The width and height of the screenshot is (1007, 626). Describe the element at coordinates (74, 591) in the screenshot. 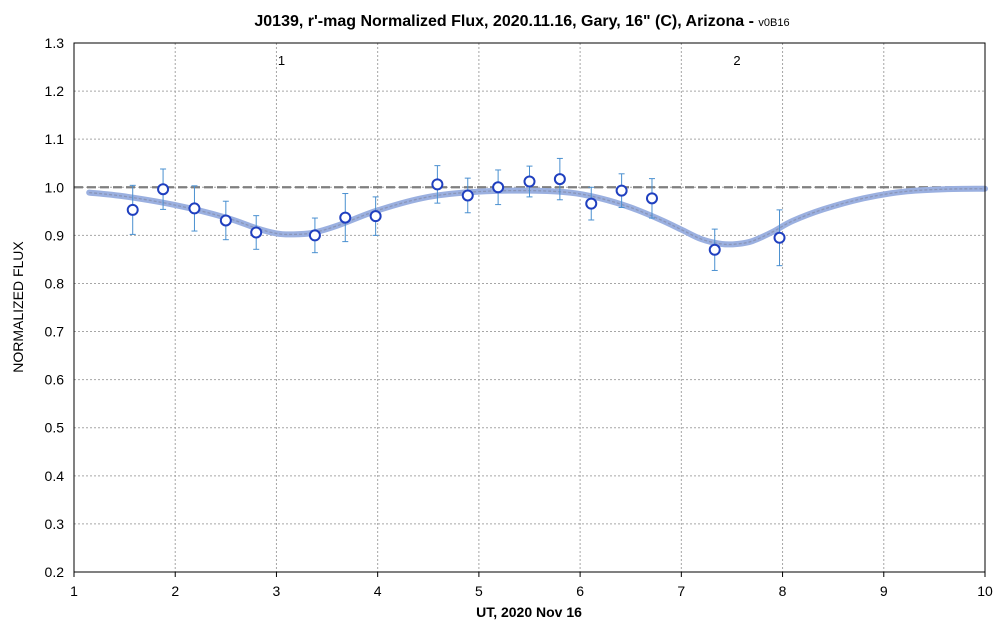

I see `x-tick-label: 1` at that location.